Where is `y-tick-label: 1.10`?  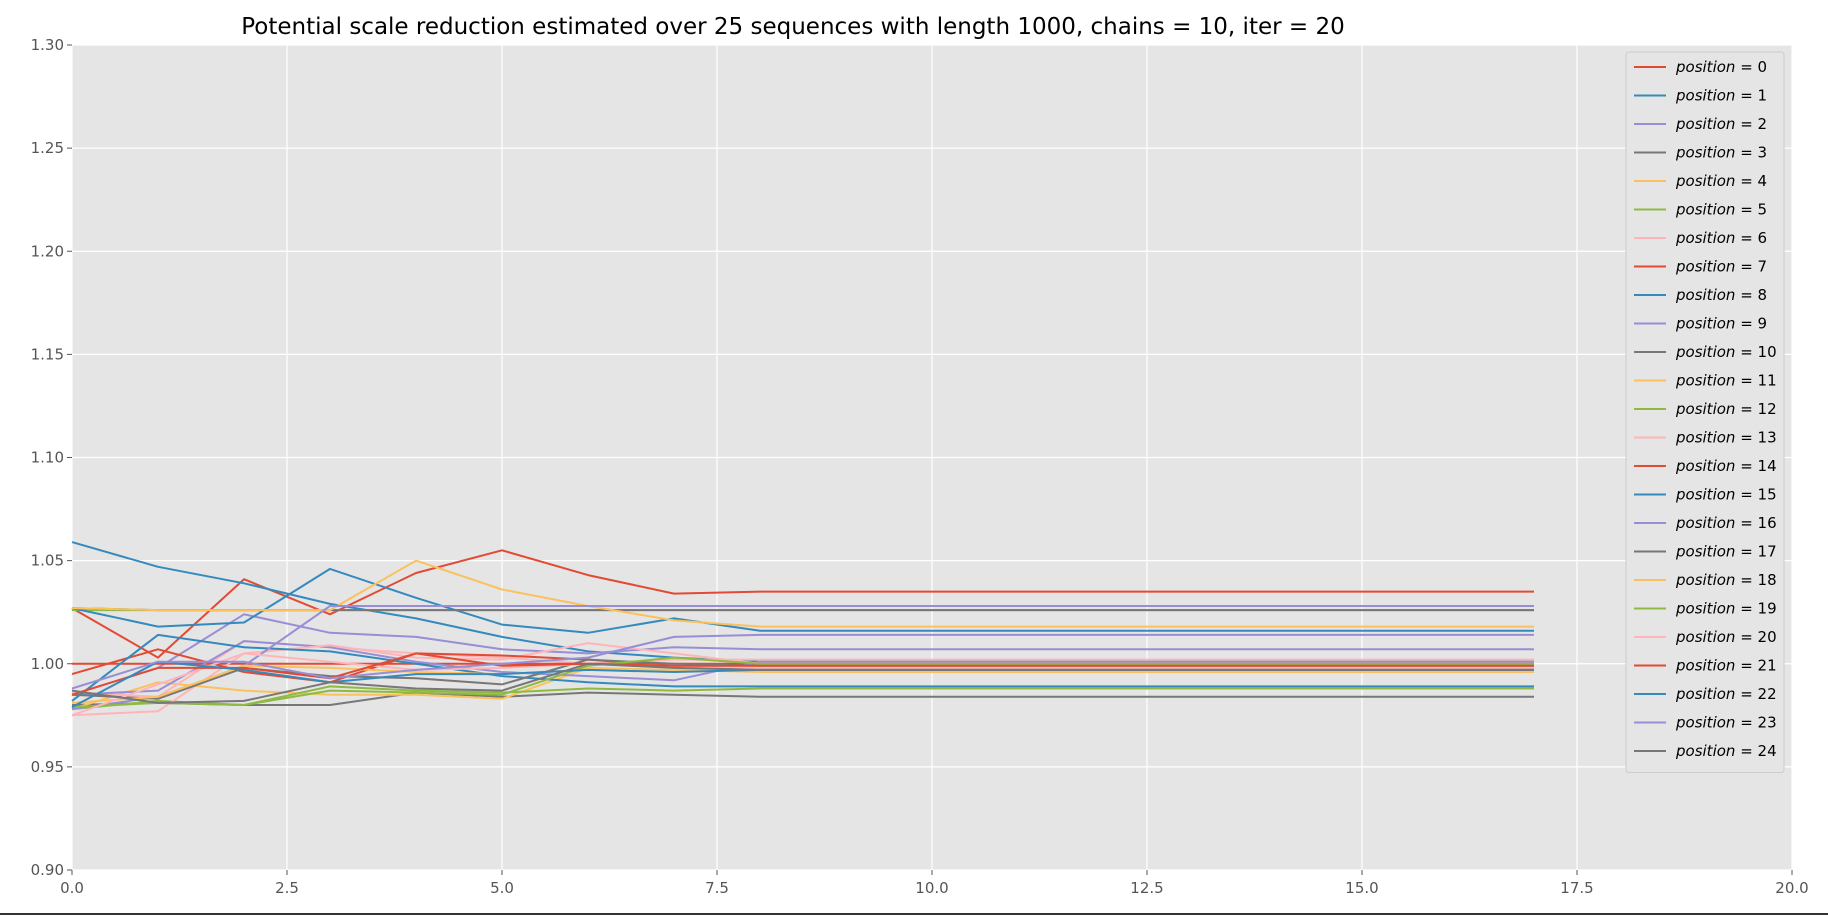 y-tick-label: 1.10 is located at coordinates (47, 458).